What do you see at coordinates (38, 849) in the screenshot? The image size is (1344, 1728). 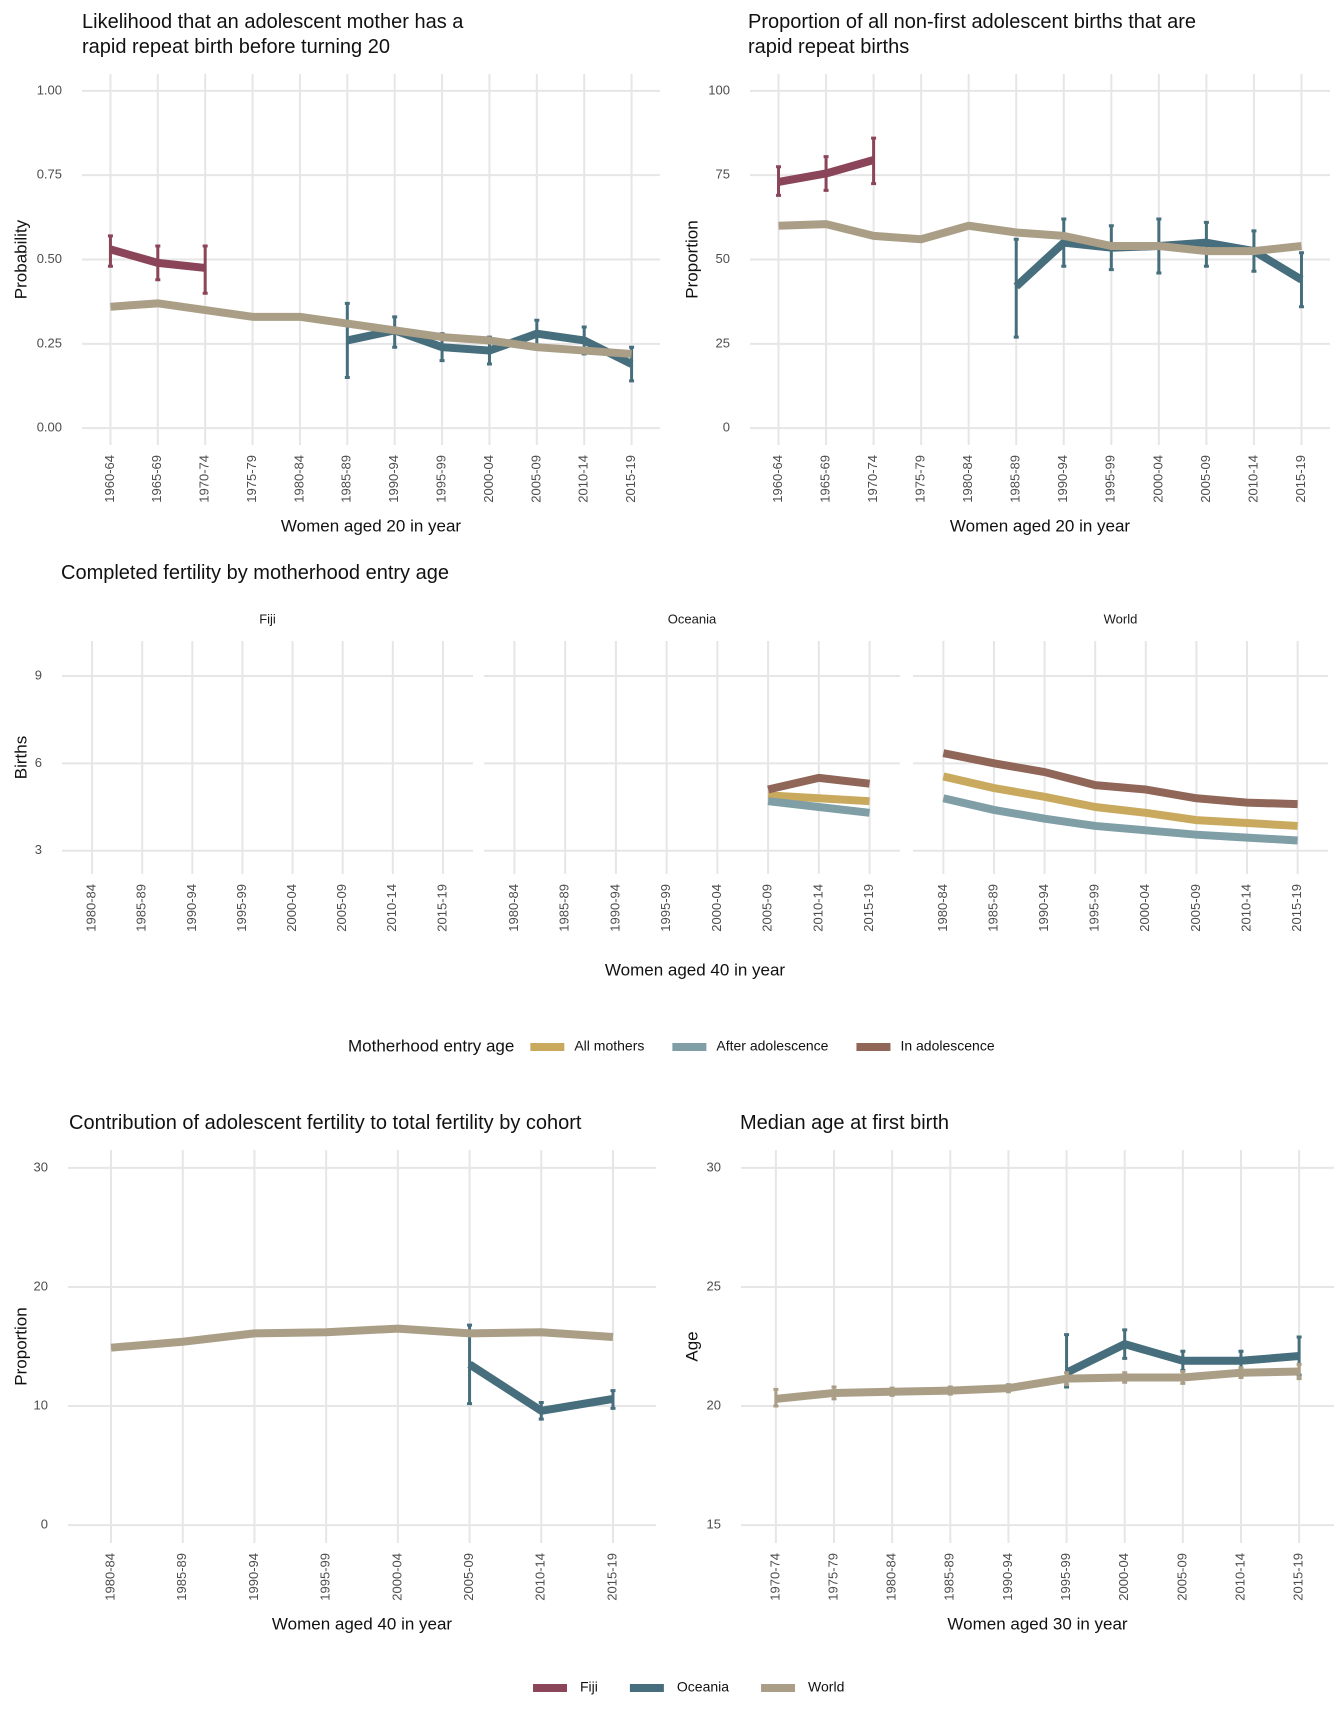 I see `y-tick-label: 3` at bounding box center [38, 849].